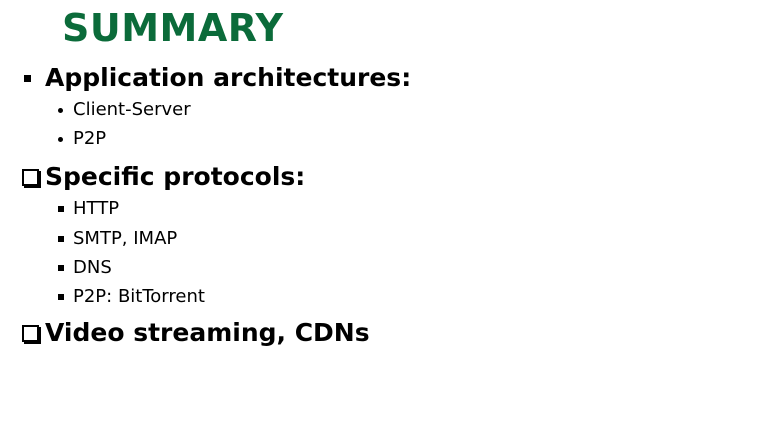 This screenshot has width=761, height=433. What do you see at coordinates (125, 238) in the screenshot?
I see `list-item-text: SMTP, IMAP` at bounding box center [125, 238].